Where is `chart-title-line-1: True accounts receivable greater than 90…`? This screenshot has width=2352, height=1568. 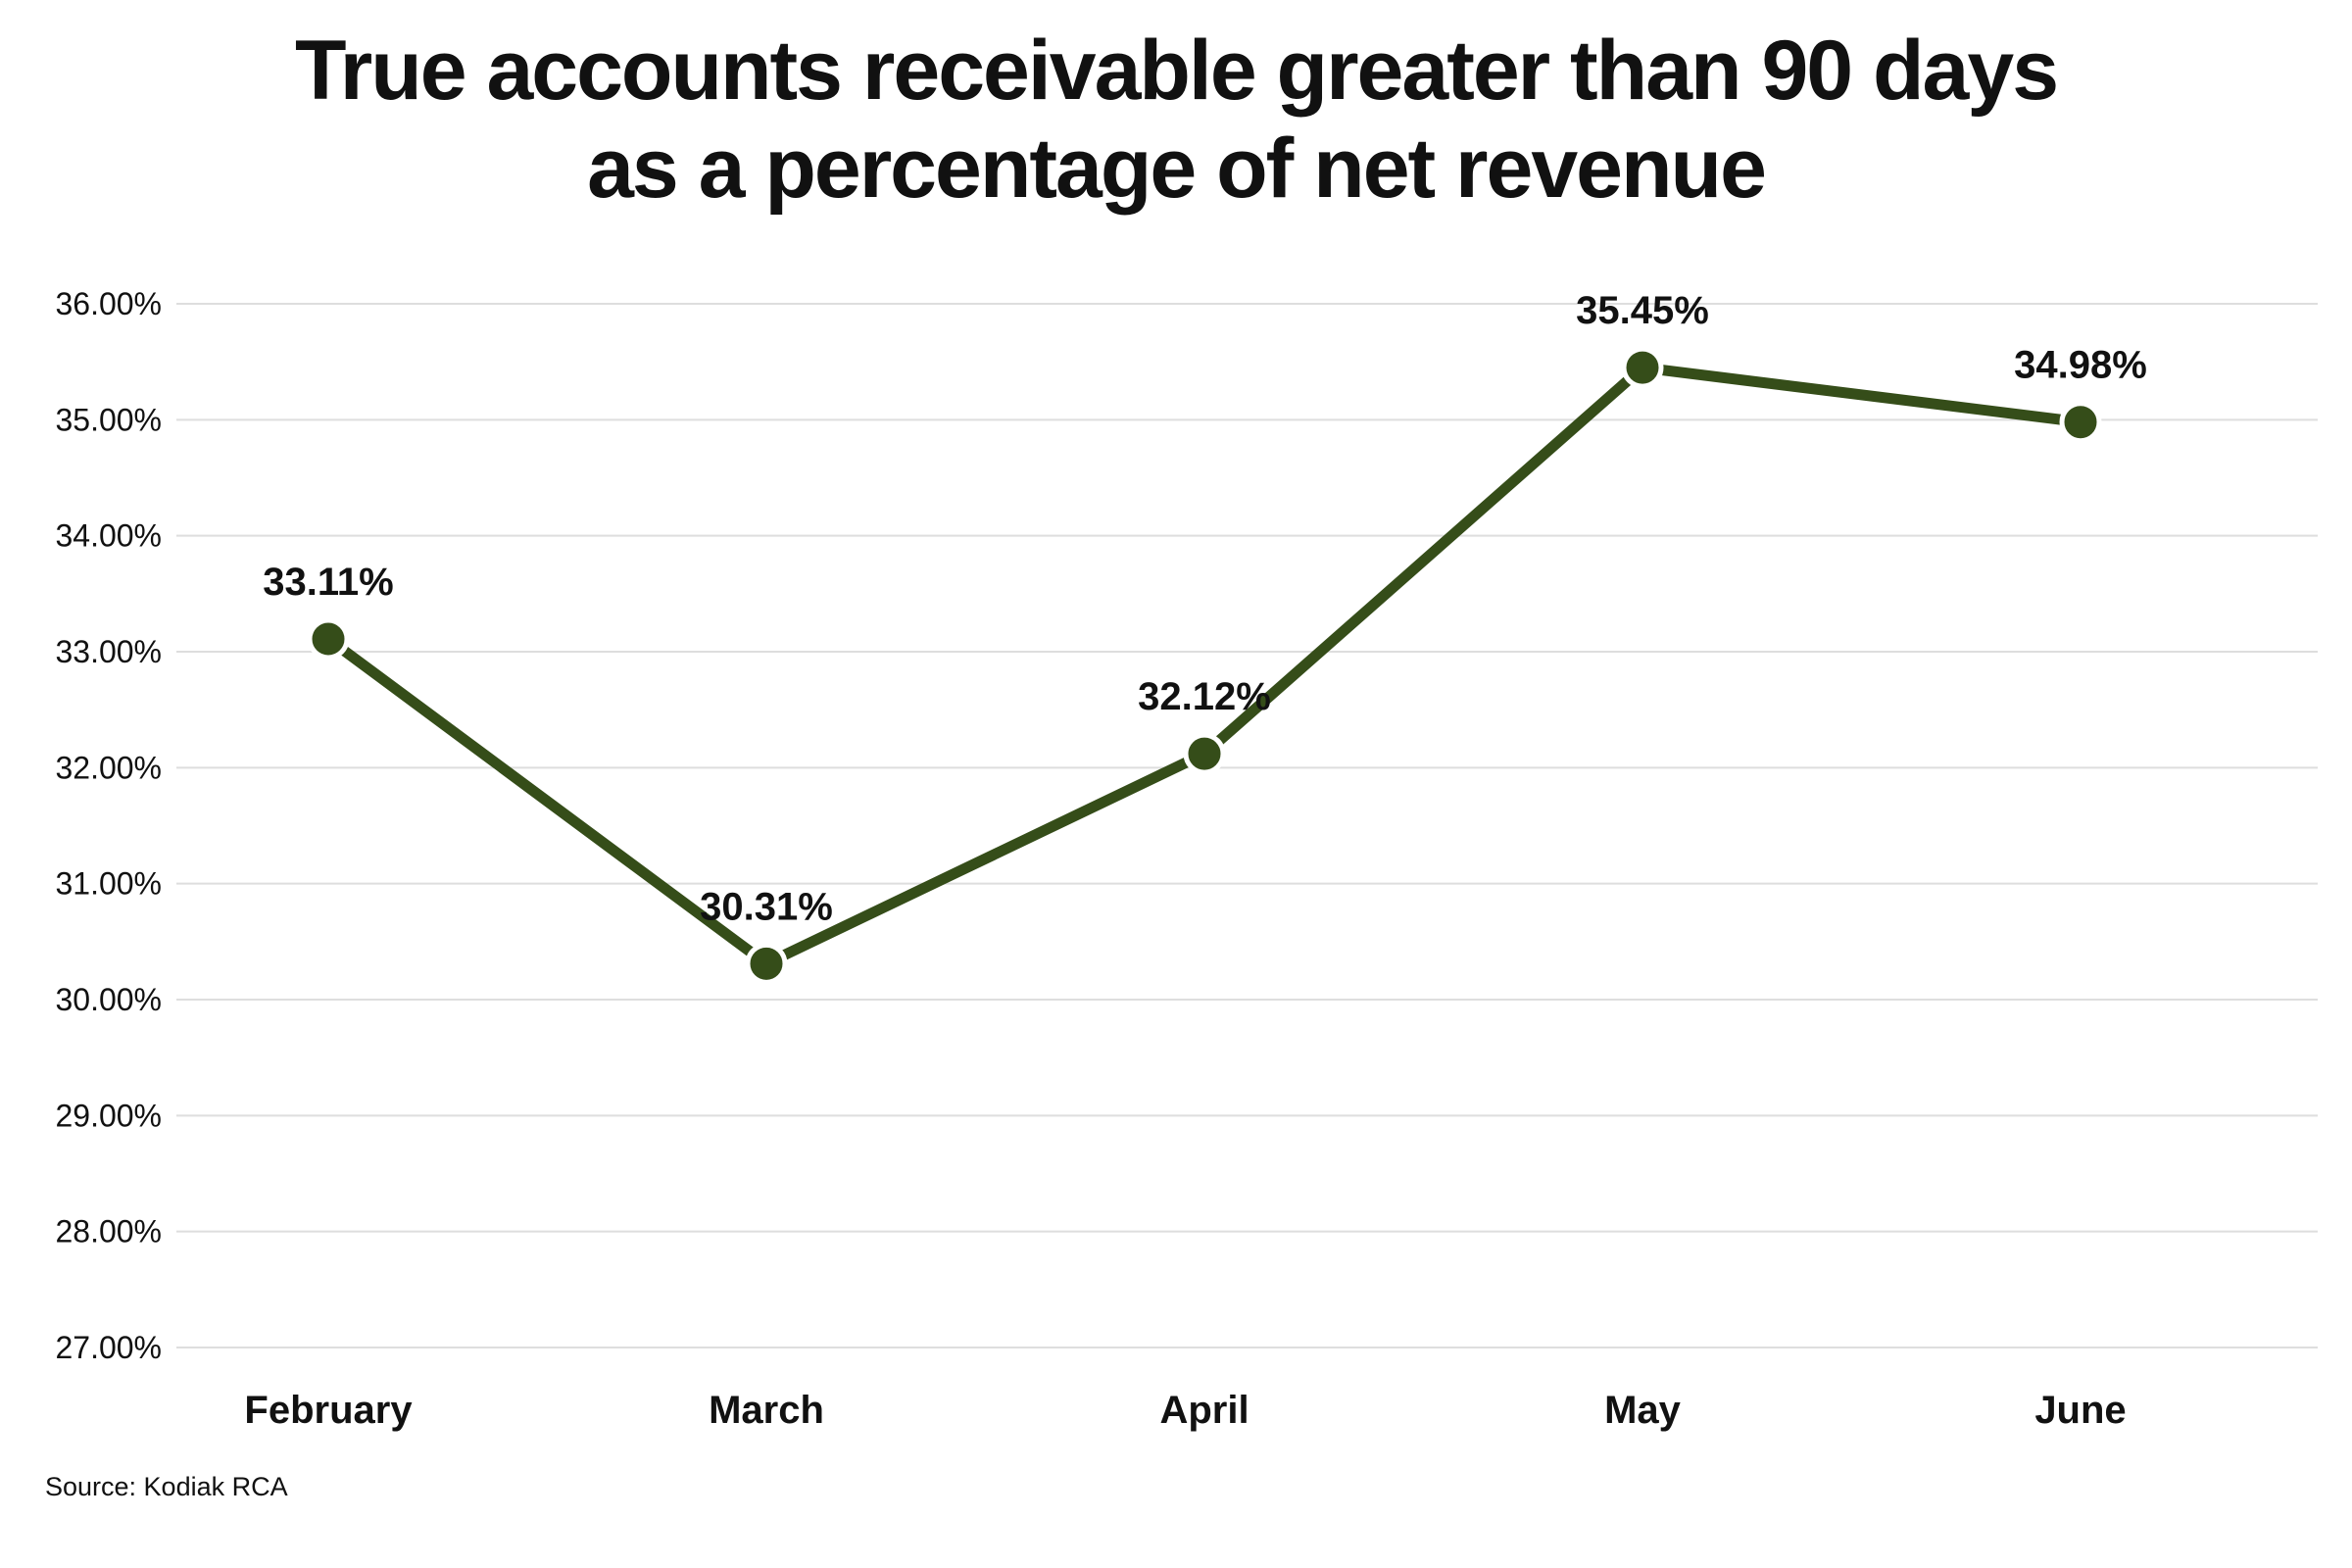
chart-title-line-1: True accounts receivable greater than 90… is located at coordinates (1176, 71).